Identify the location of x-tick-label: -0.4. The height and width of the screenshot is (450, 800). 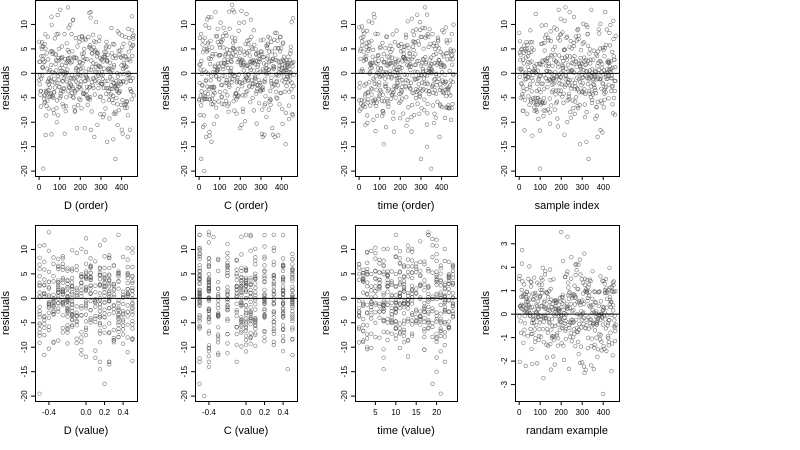
(209, 412).